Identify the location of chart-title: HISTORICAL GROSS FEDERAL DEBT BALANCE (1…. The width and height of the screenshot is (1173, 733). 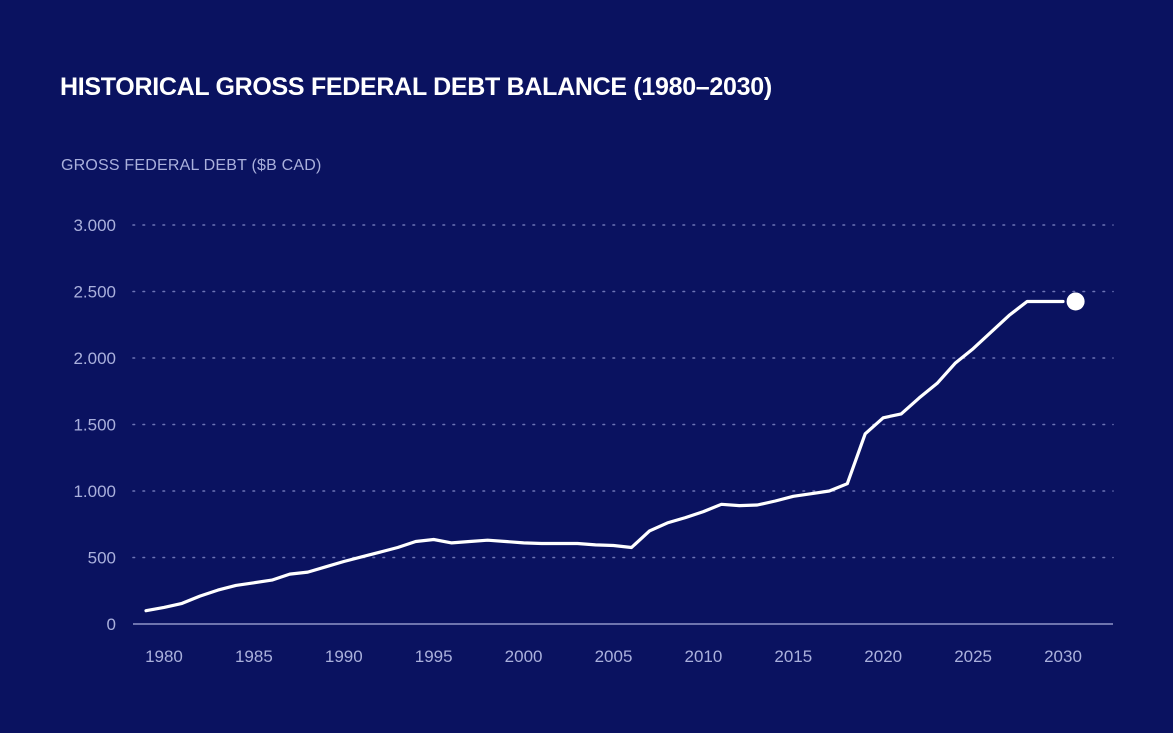
(416, 87).